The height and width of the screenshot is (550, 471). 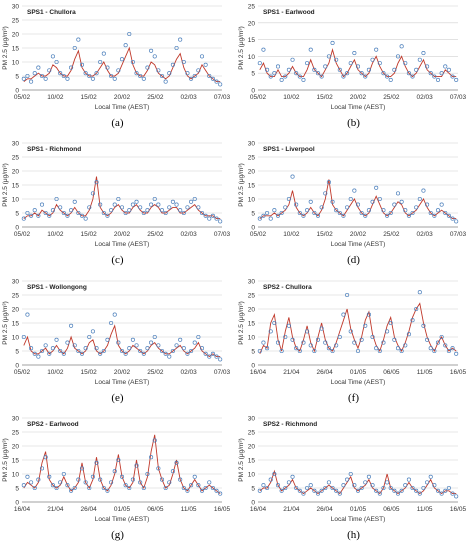 What do you see at coordinates (222, 509) in the screenshot?
I see `x-tick-label: 16/05` at bounding box center [222, 509].